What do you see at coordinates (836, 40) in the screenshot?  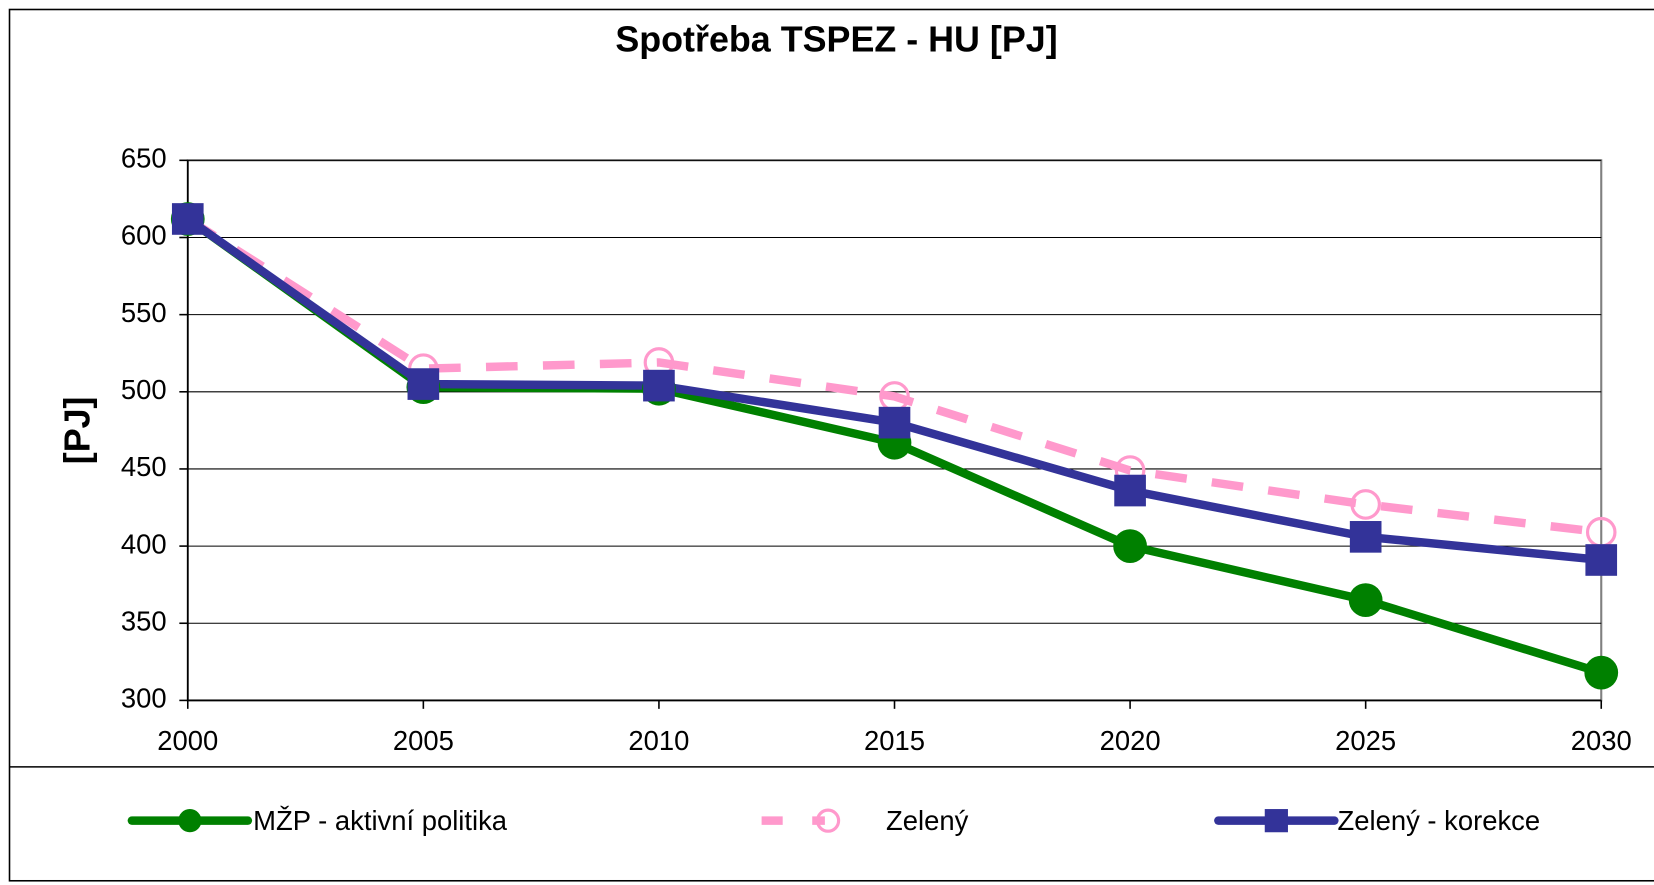 I see `chart-title: Spotřeba TSPEZ - HU [PJ]` at bounding box center [836, 40].